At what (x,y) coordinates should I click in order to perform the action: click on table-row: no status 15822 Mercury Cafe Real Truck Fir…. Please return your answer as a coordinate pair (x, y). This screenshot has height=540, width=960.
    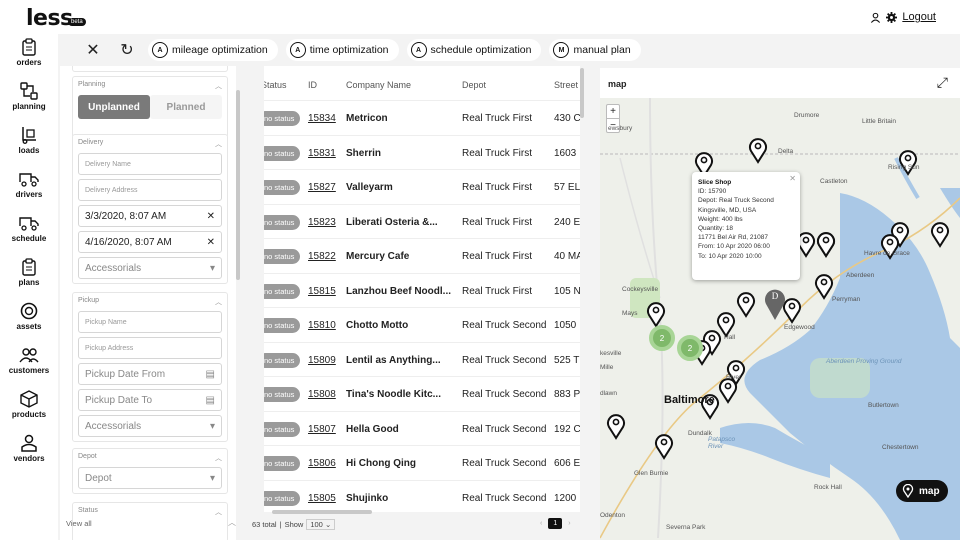
    Looking at the image, I should click on (422, 255).